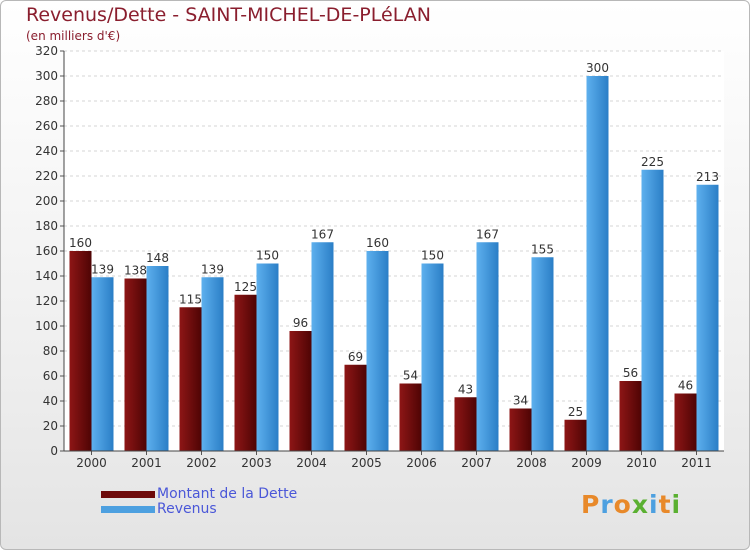  Describe the element at coordinates (575, 412) in the screenshot. I see `data-label: 25` at that location.